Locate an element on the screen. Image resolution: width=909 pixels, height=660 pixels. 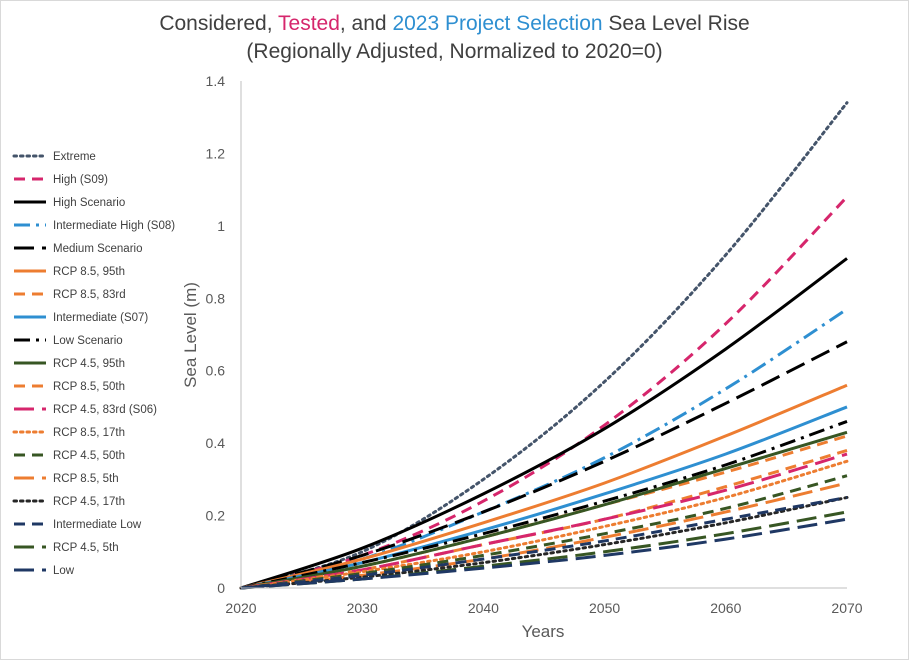
legend-label: Medium Scenario is located at coordinates (97, 249).